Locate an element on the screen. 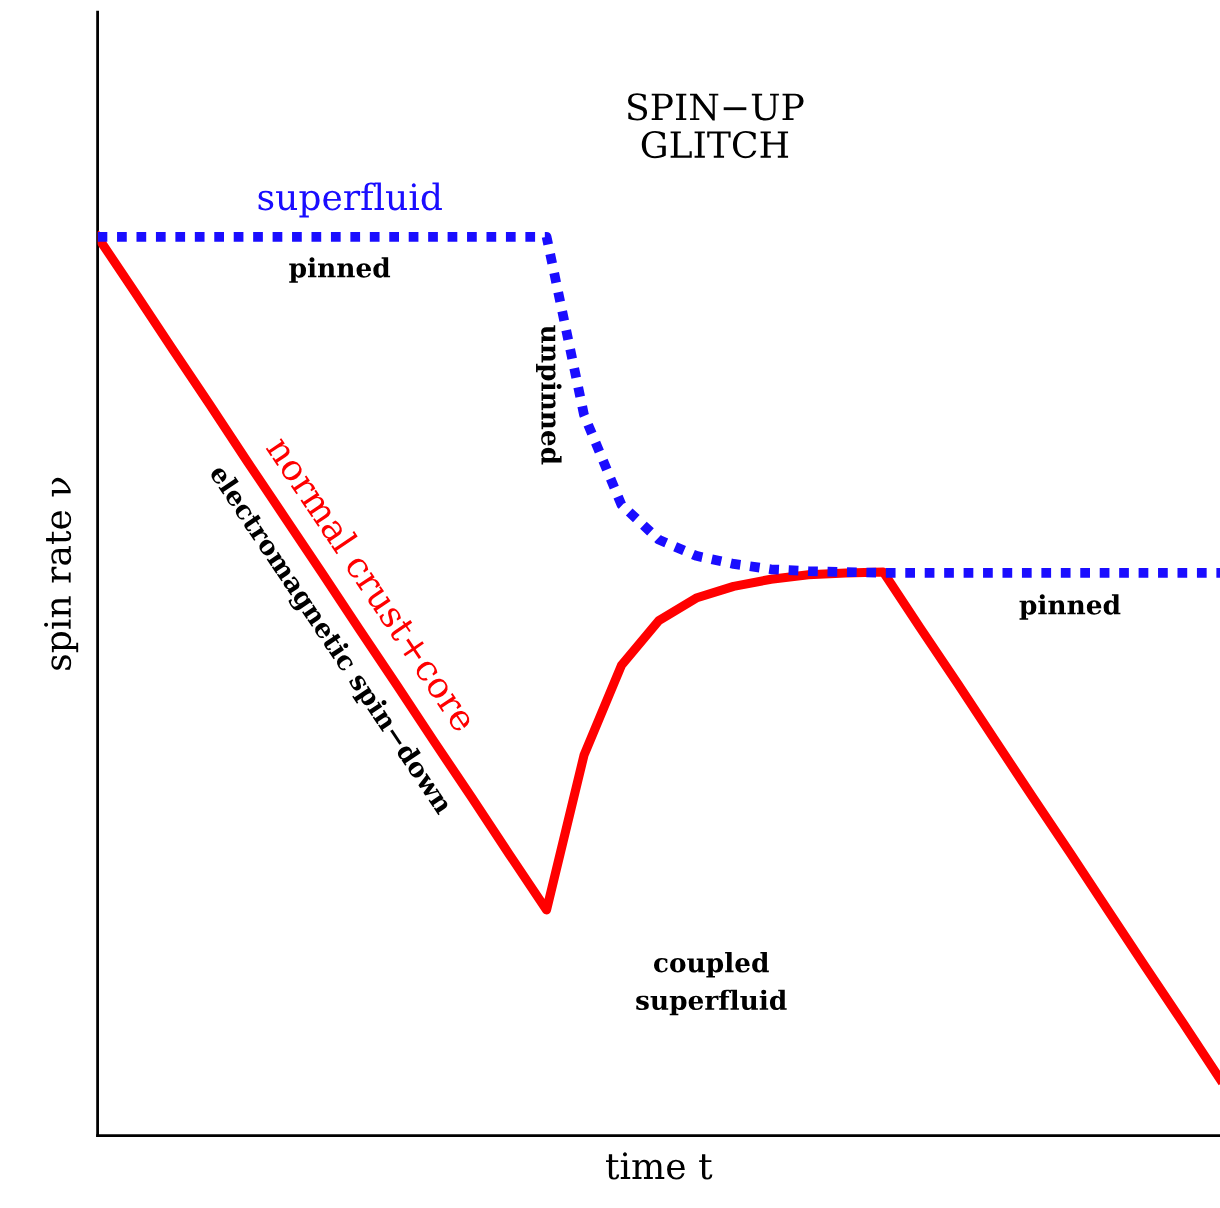  text: SPIN−UP GLITCH is located at coordinates (716, 126).